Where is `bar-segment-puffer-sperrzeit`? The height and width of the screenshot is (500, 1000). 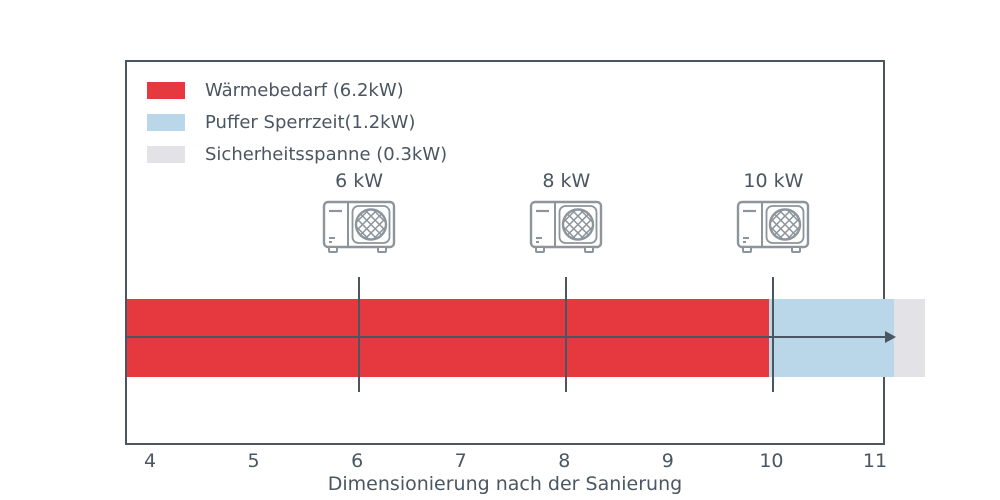 bar-segment-puffer-sperrzeit is located at coordinates (831, 338).